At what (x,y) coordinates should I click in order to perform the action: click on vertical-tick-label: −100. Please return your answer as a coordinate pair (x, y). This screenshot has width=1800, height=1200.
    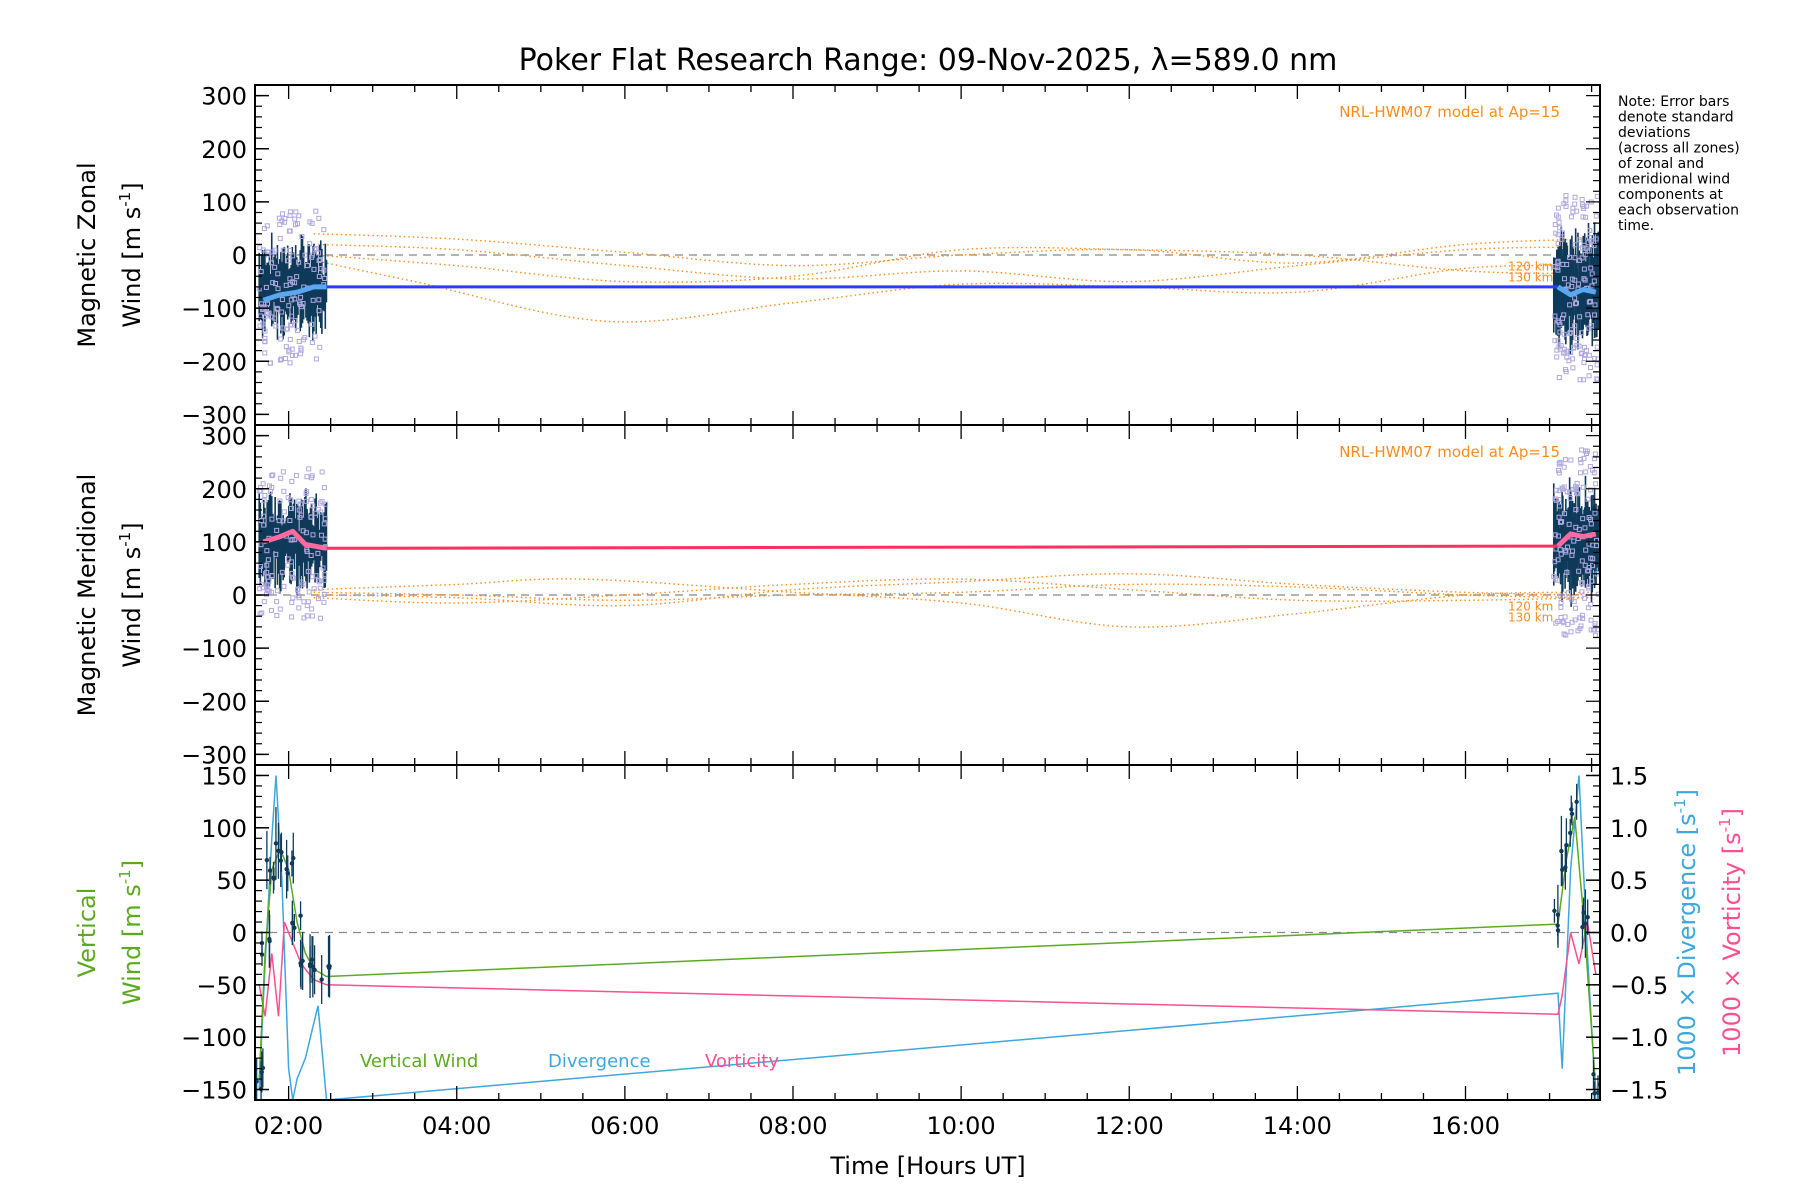
    Looking at the image, I should click on (214, 1038).